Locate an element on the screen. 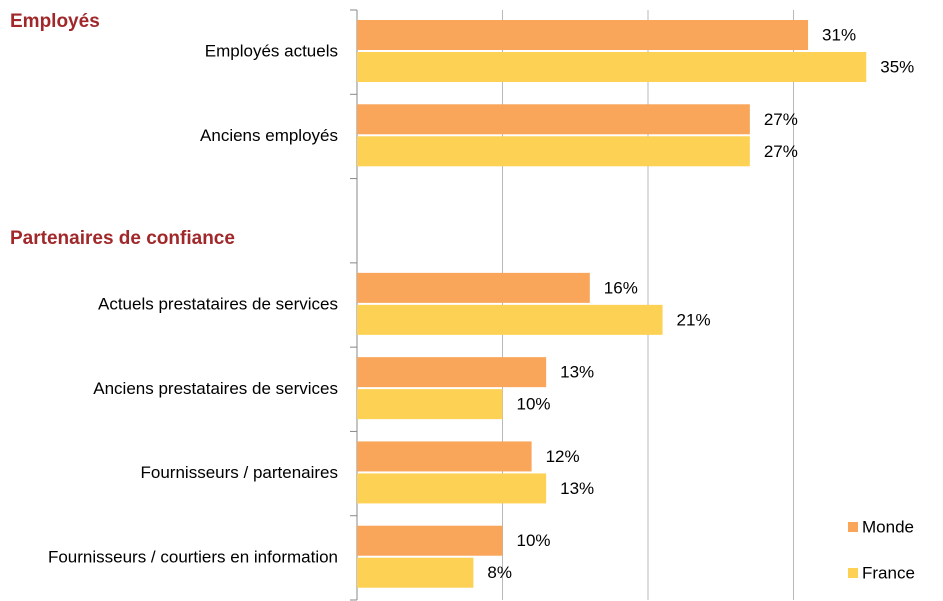  value-label: 31% is located at coordinates (839, 34).